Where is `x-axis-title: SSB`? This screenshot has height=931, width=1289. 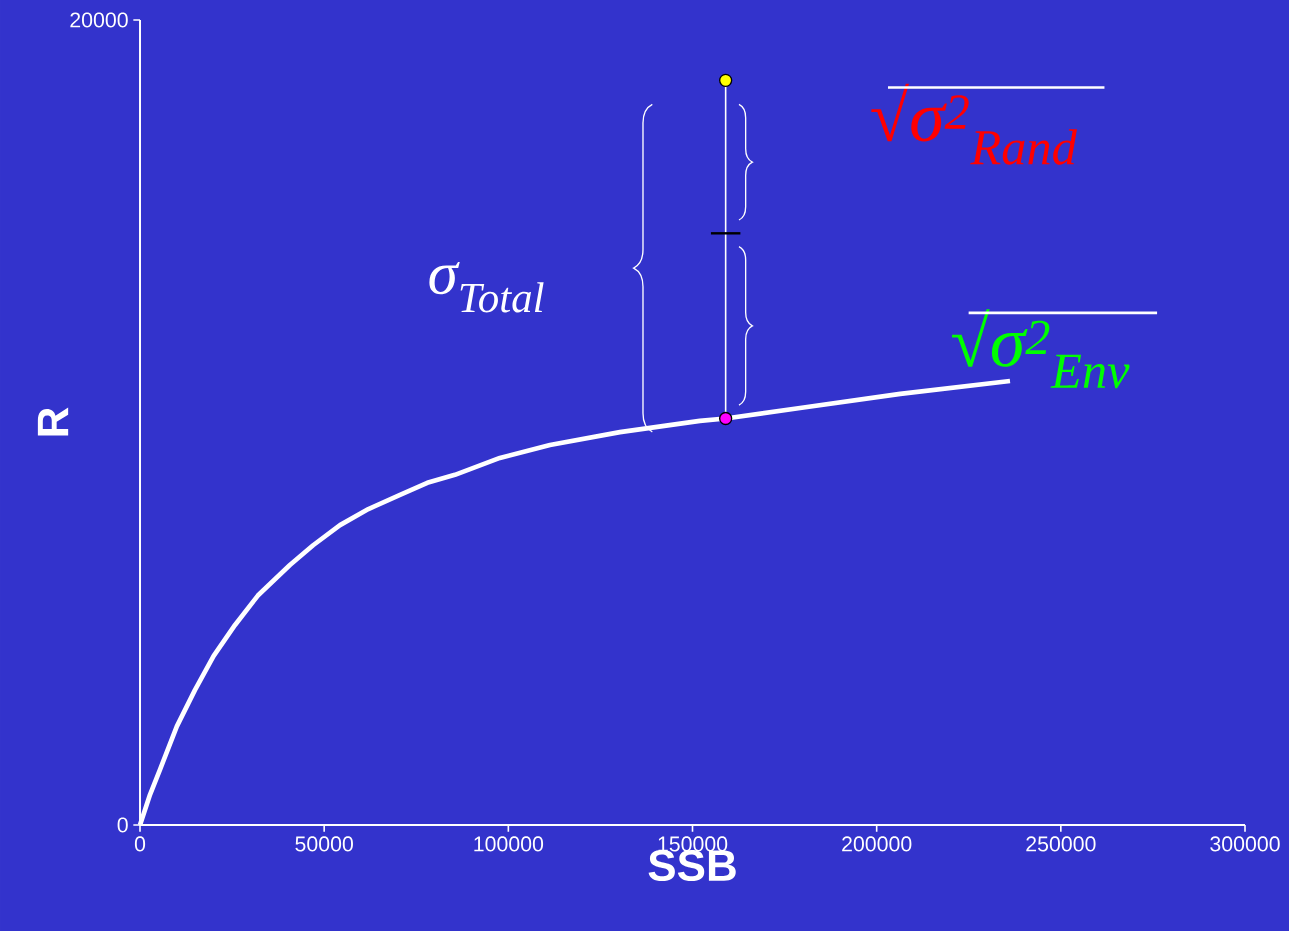 x-axis-title: SSB is located at coordinates (692, 865).